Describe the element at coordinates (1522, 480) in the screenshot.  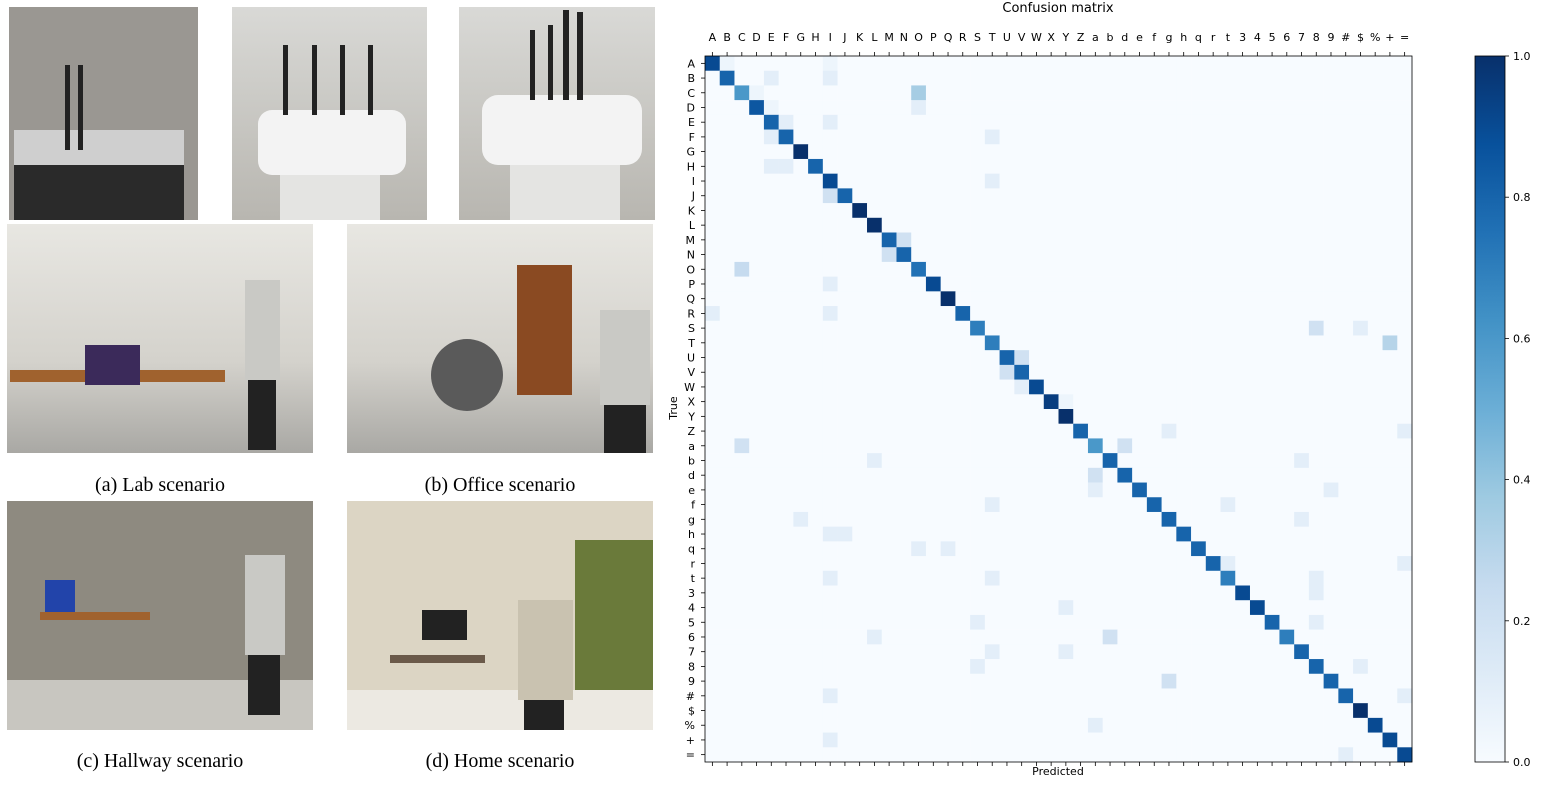
I see `colorbar-tick-label: 0.4` at that location.